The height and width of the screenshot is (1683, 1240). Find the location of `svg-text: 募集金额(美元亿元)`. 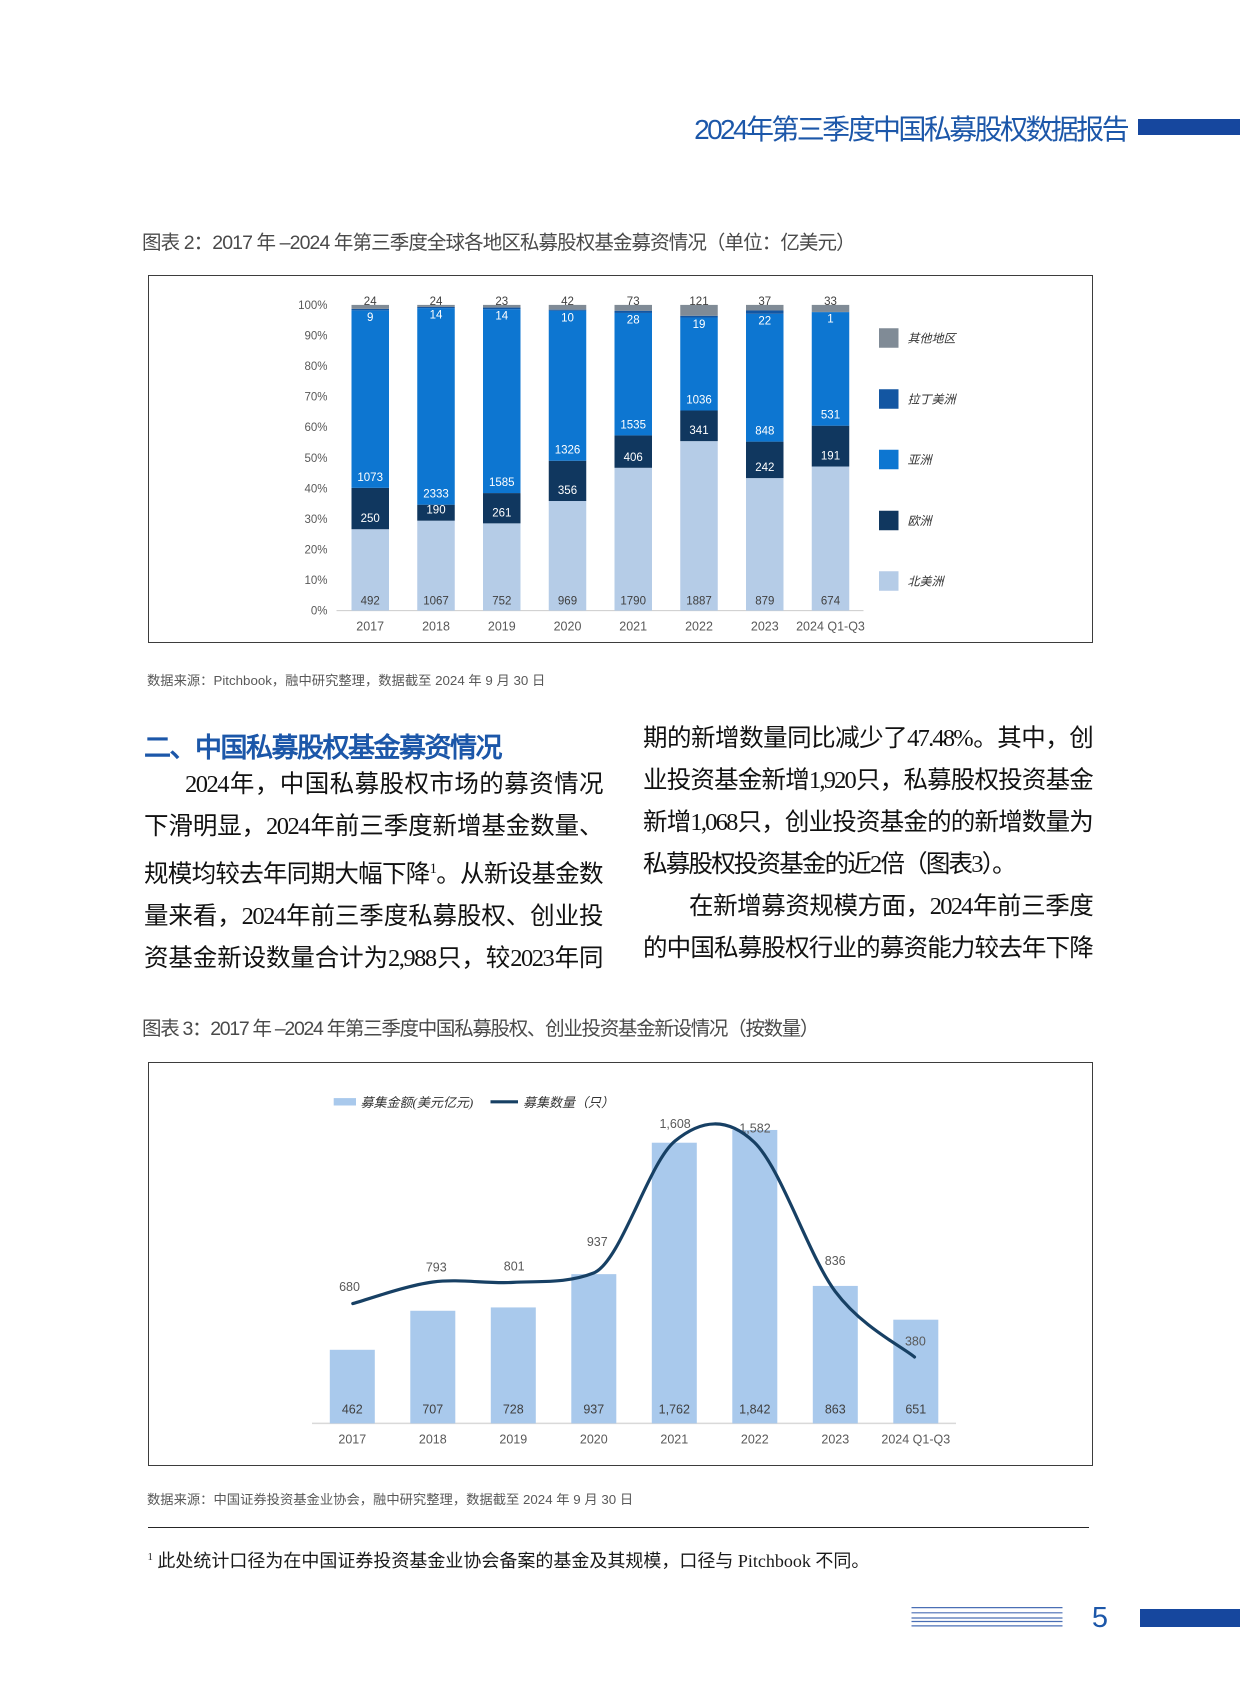

svg-text: 募集金额(美元亿元) is located at coordinates (416, 1102).